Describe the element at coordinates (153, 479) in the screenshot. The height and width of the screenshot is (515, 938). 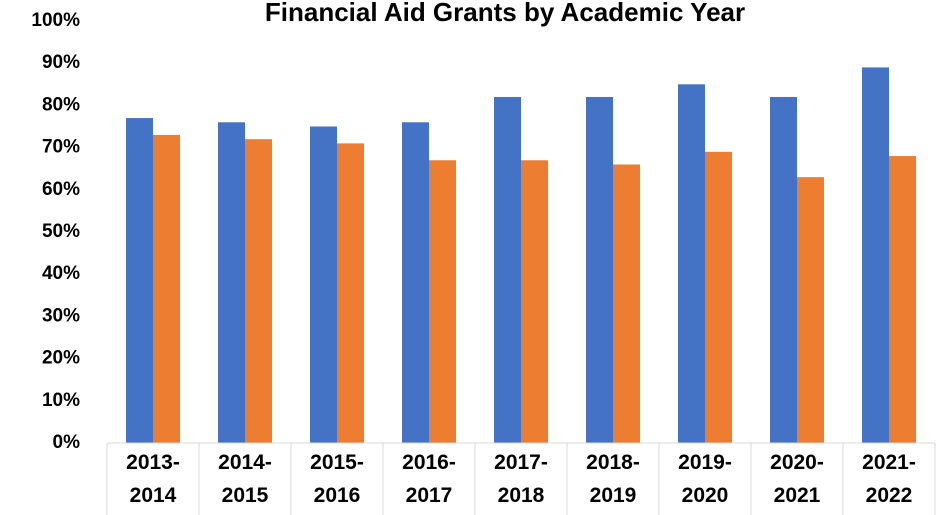
I see `x-tick-label: 2013-2014` at that location.